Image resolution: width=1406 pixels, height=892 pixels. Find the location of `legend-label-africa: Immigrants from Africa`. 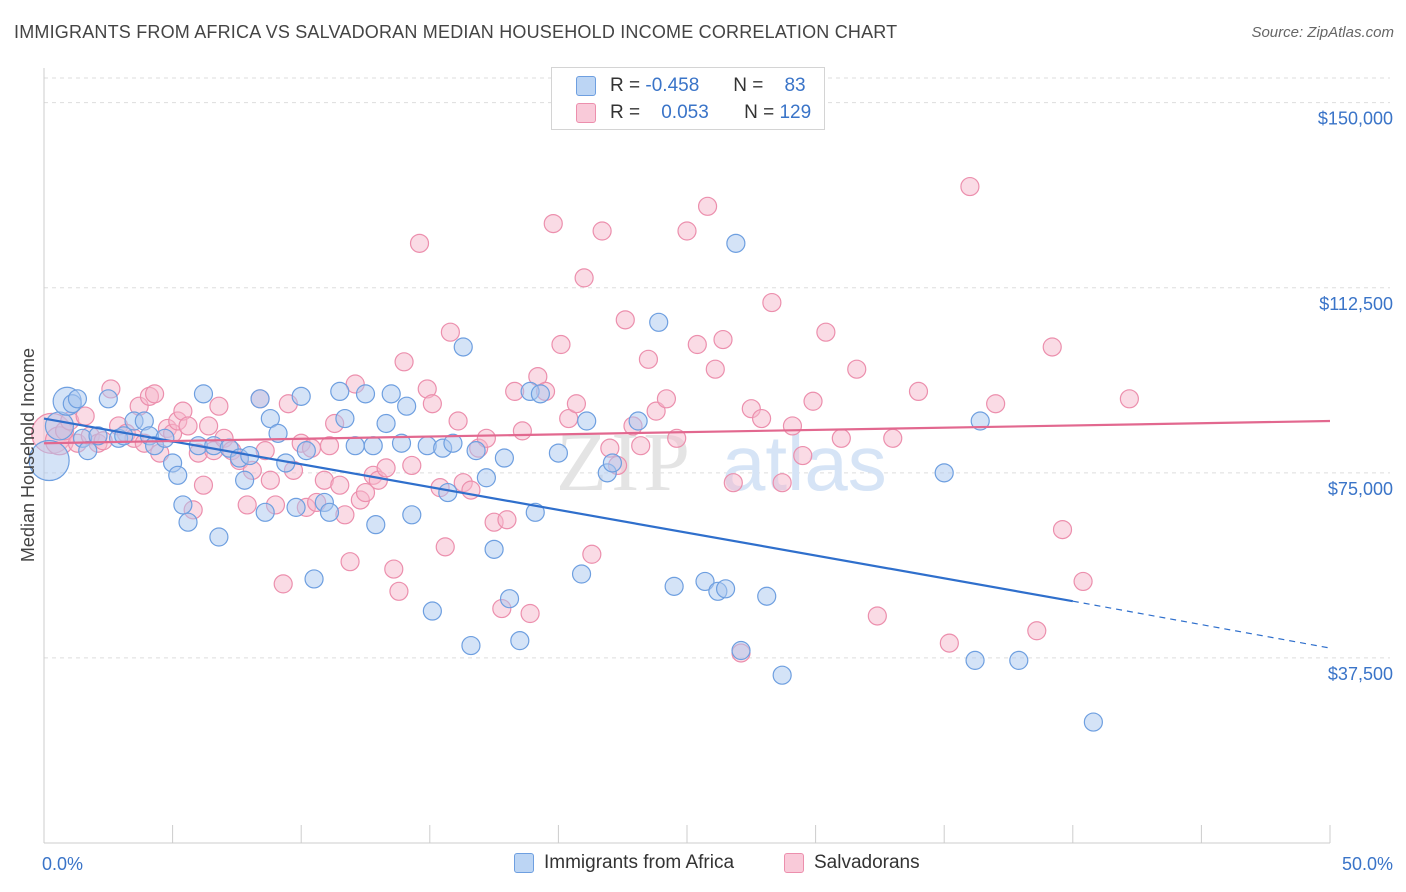

legend-label-africa: Immigrants from Africa is located at coordinates (639, 862).